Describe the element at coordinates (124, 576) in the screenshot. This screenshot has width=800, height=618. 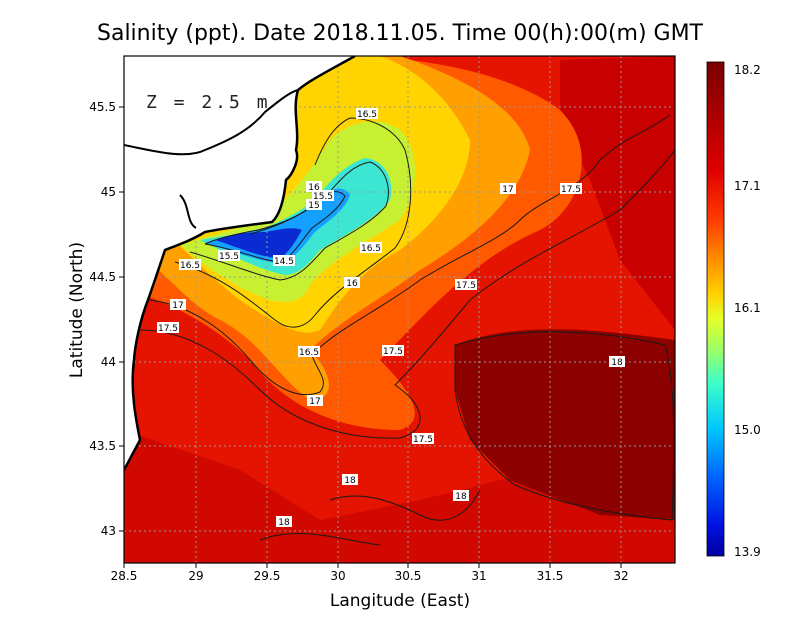
I see `x-tick-label: 28.5` at that location.